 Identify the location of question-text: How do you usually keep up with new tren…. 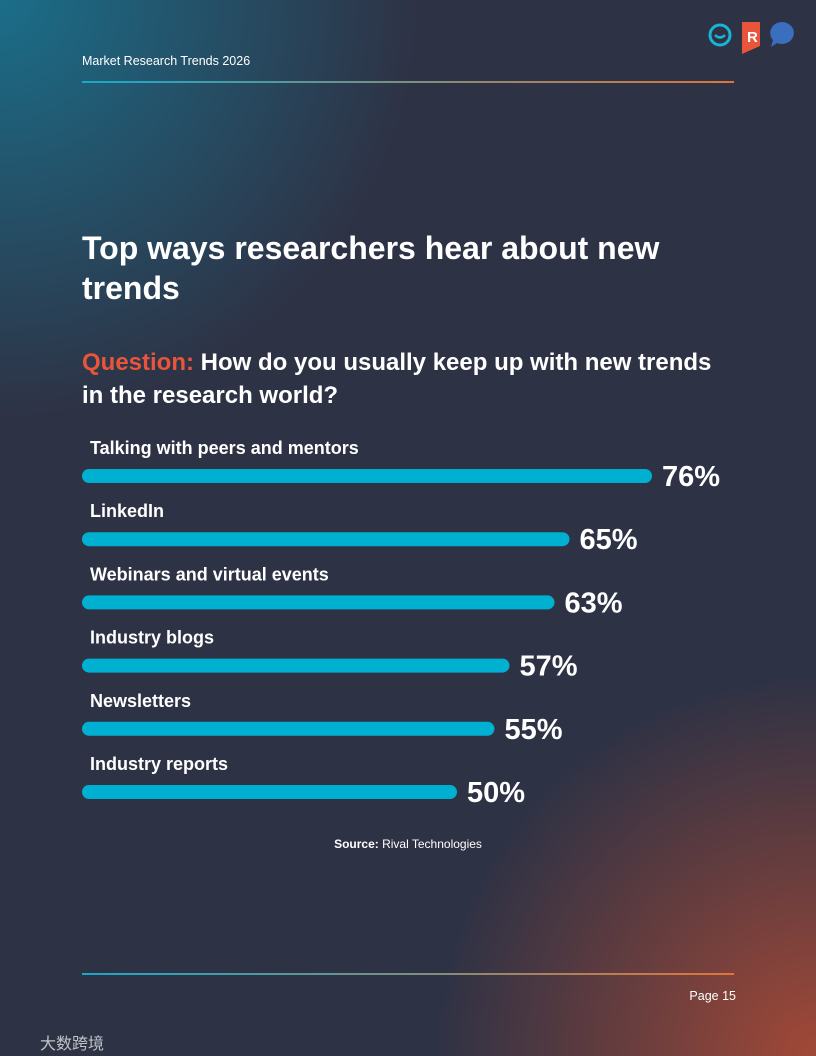
(397, 379).